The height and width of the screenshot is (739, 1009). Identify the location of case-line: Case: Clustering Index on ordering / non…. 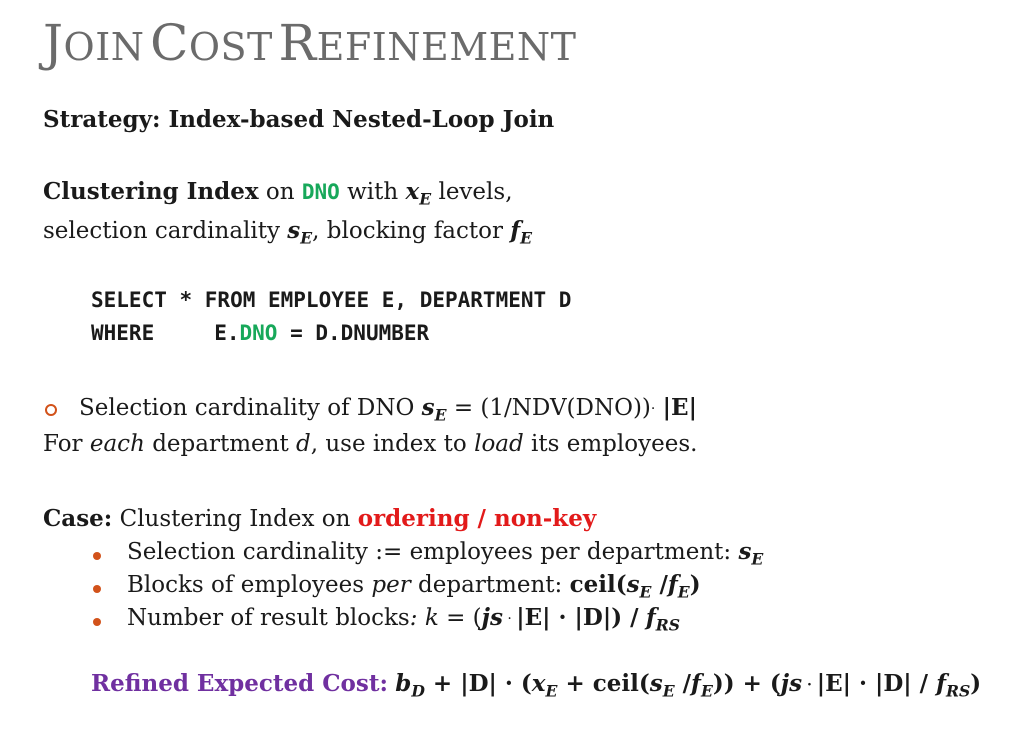
(320, 518).